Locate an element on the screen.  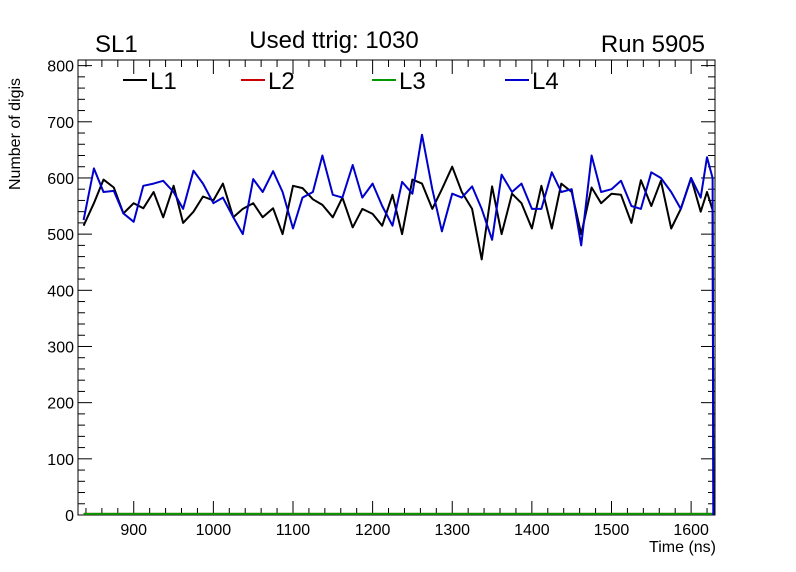
legend-label-l1: L1 is located at coordinates (163, 81).